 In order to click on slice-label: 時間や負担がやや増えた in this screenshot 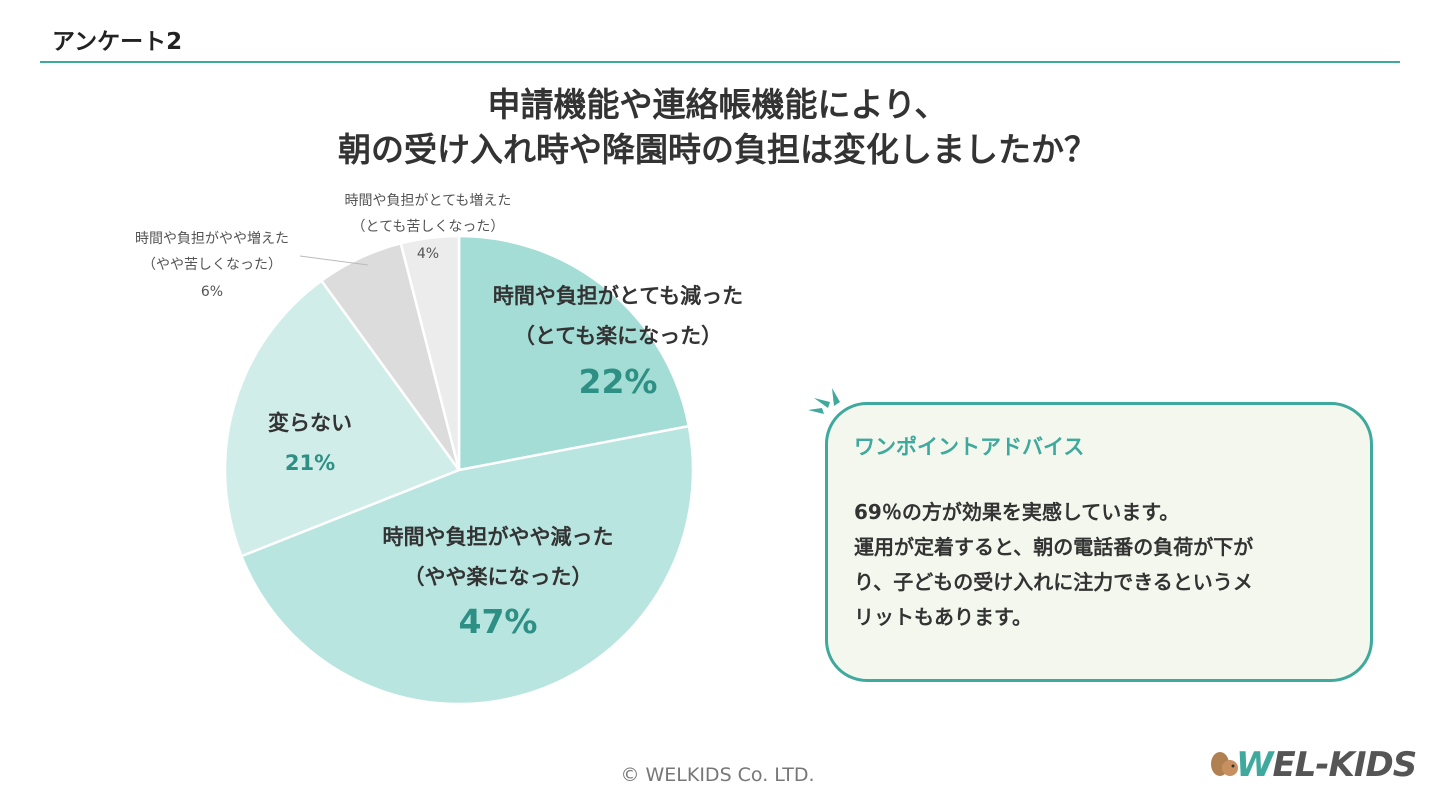, I will do `click(212, 239)`.